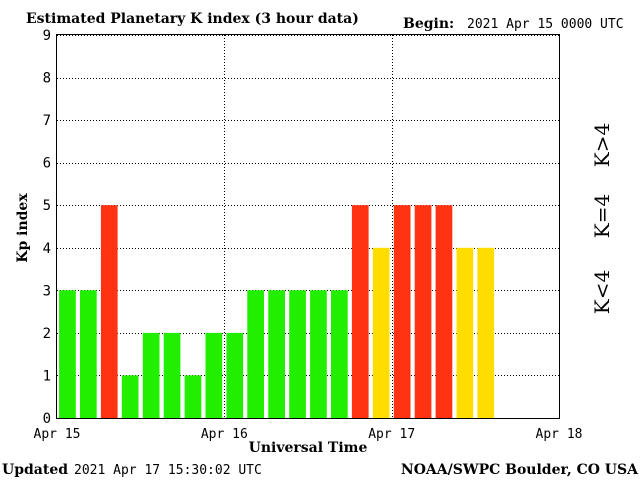  What do you see at coordinates (47, 206) in the screenshot?
I see `y-tick-label: 5` at bounding box center [47, 206].